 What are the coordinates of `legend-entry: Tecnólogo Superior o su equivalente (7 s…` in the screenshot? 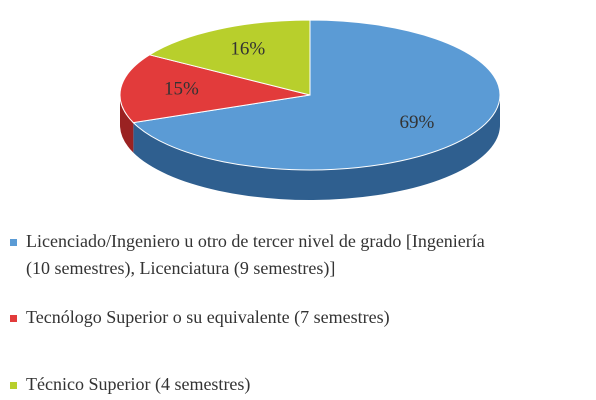 It's located at (290, 317).